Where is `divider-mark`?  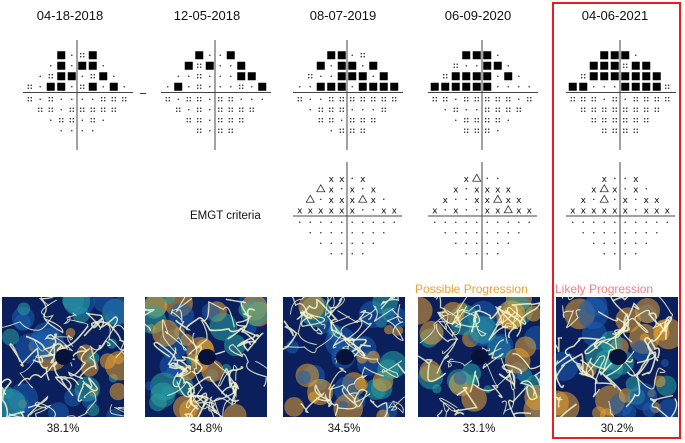 divider-mark is located at coordinates (143, 93).